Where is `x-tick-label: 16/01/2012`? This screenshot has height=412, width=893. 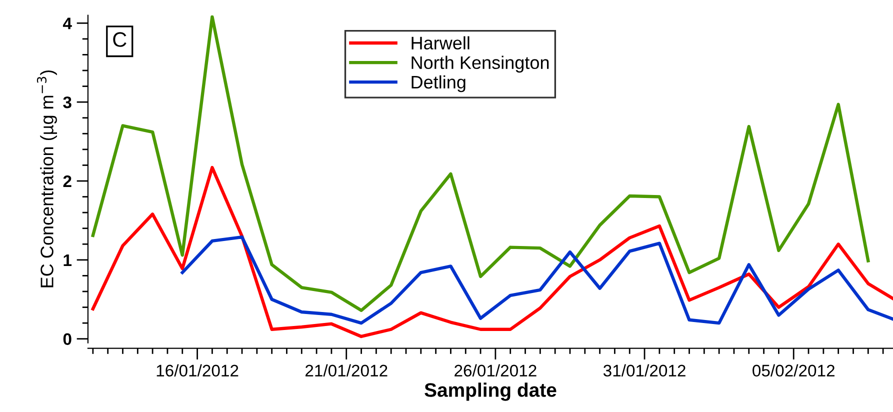 x-tick-label: 16/01/2012 is located at coordinates (197, 370).